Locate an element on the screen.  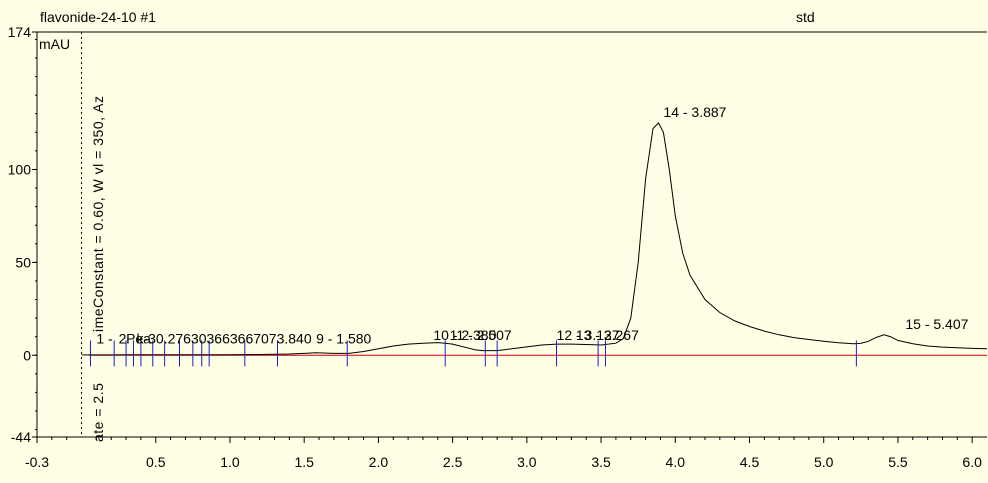
chart-title: flavonide-24-10 #1 is located at coordinates (98, 17).